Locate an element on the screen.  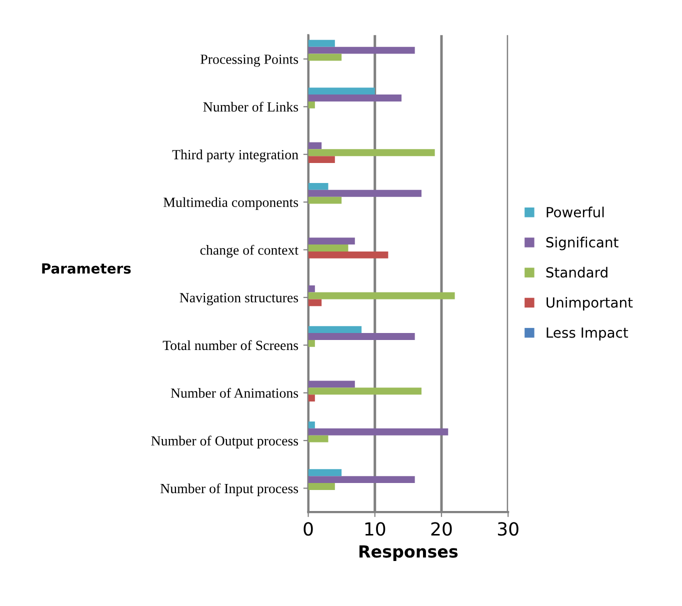
y-tick-label: Processing Points is located at coordinates (249, 60).